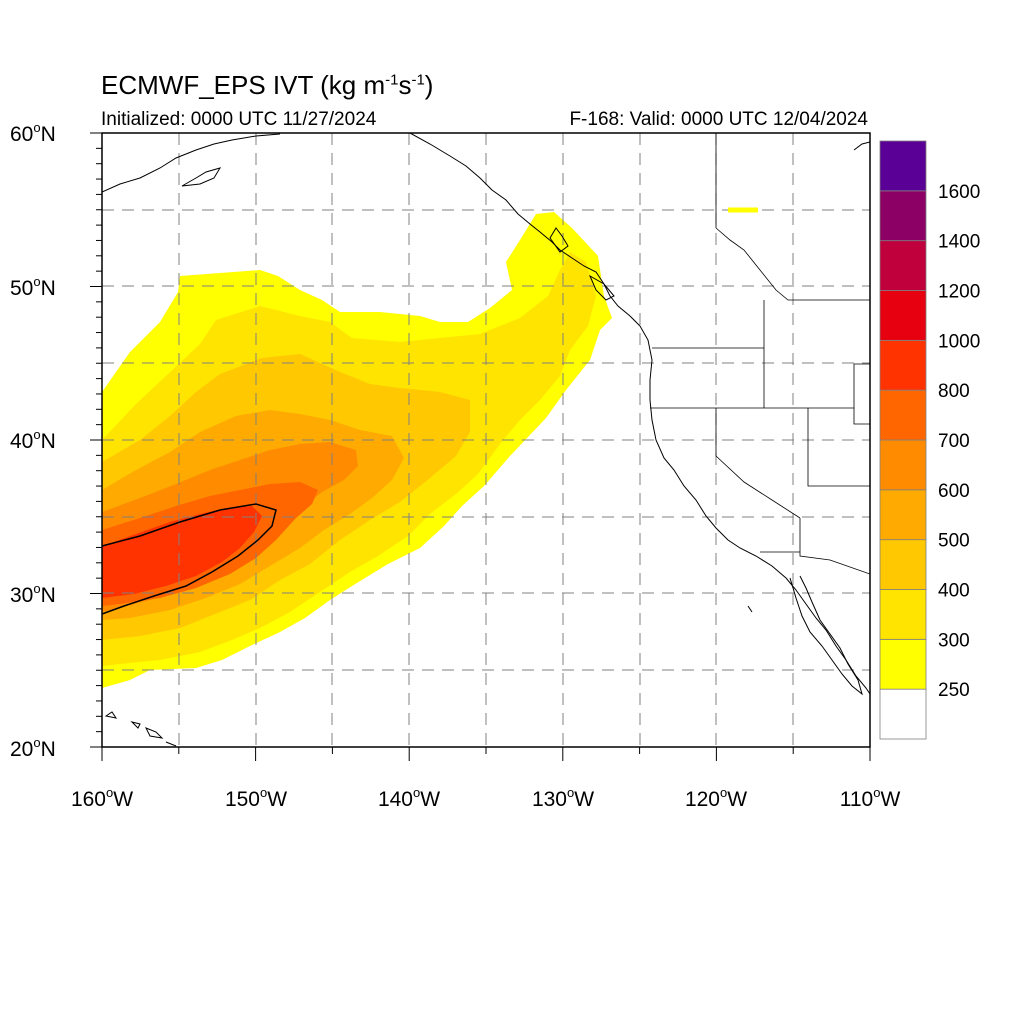 This screenshot has width=1024, height=1024. What do you see at coordinates (954, 591) in the screenshot?
I see `colorbar-label: 400` at bounding box center [954, 591].